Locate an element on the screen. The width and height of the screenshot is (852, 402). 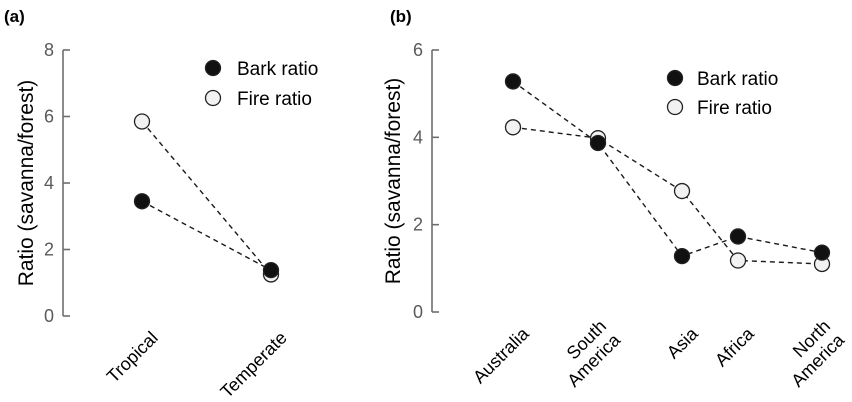
panel-b-y-tick-label: 0 is located at coordinates (418, 312).